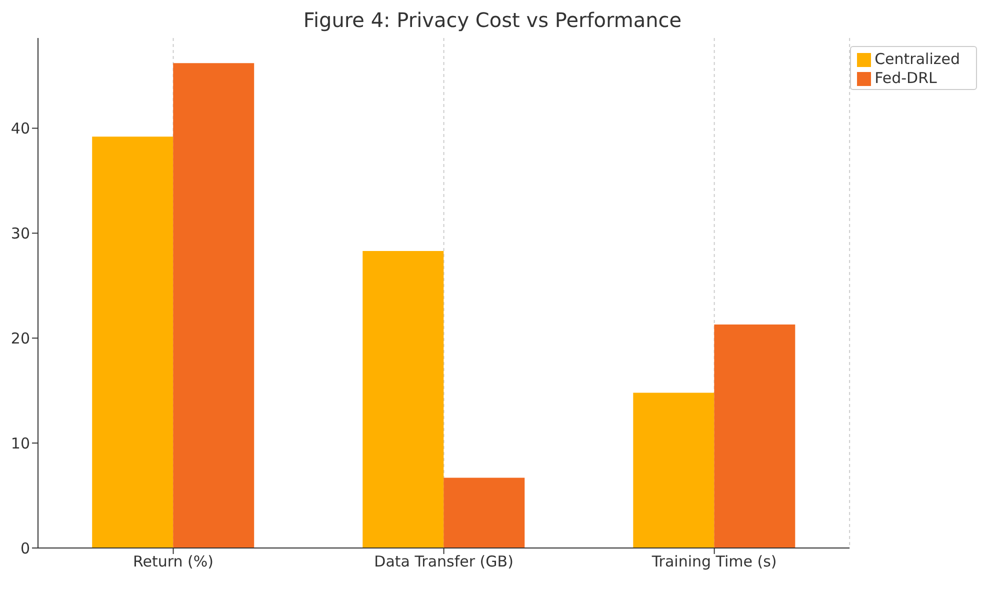 This screenshot has height=590, width=985. I want to click on x-tick-label: Training Time (s), so click(713, 561).